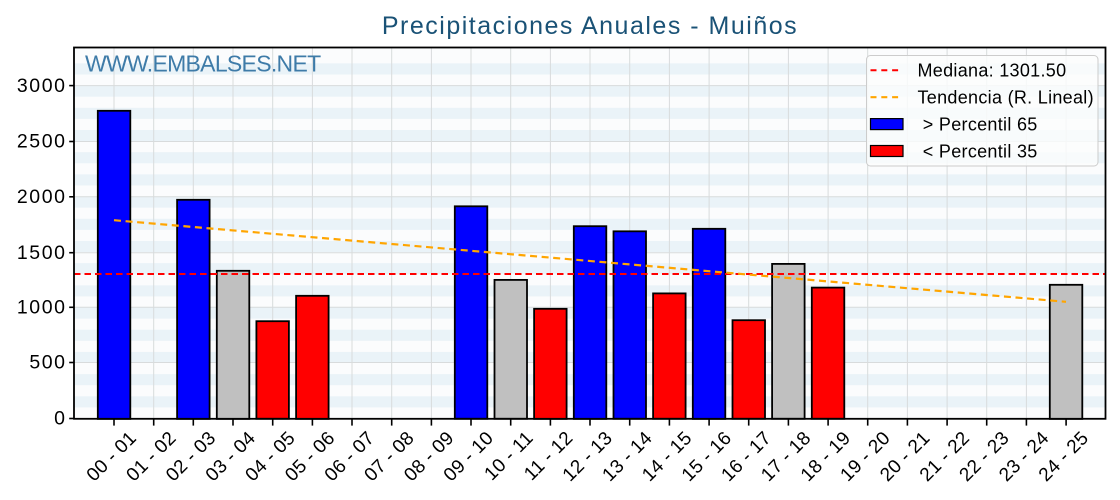 The width and height of the screenshot is (1120, 500). What do you see at coordinates (203, 63) in the screenshot?
I see `svg-text: WWW.EMBALSES.NET` at bounding box center [203, 63].